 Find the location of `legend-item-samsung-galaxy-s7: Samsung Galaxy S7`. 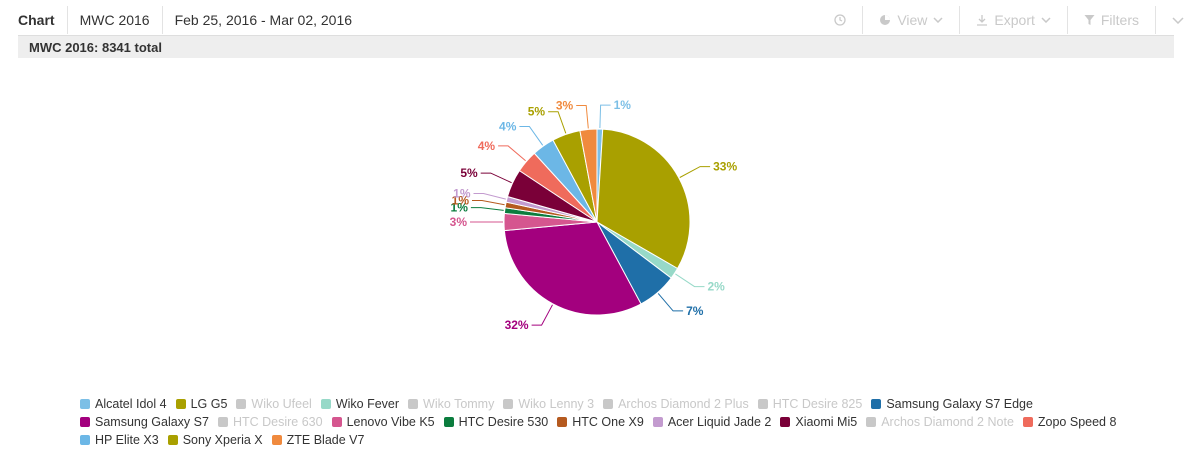

legend-item-samsung-galaxy-s7: Samsung Galaxy S7 is located at coordinates (144, 422).